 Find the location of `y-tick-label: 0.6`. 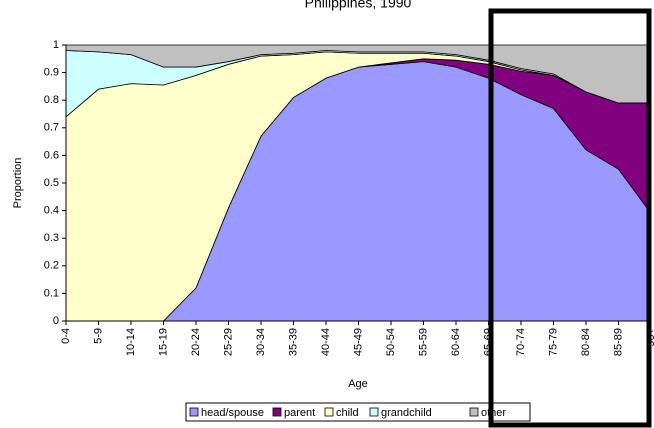

y-tick-label: 0.6 is located at coordinates (51, 155).